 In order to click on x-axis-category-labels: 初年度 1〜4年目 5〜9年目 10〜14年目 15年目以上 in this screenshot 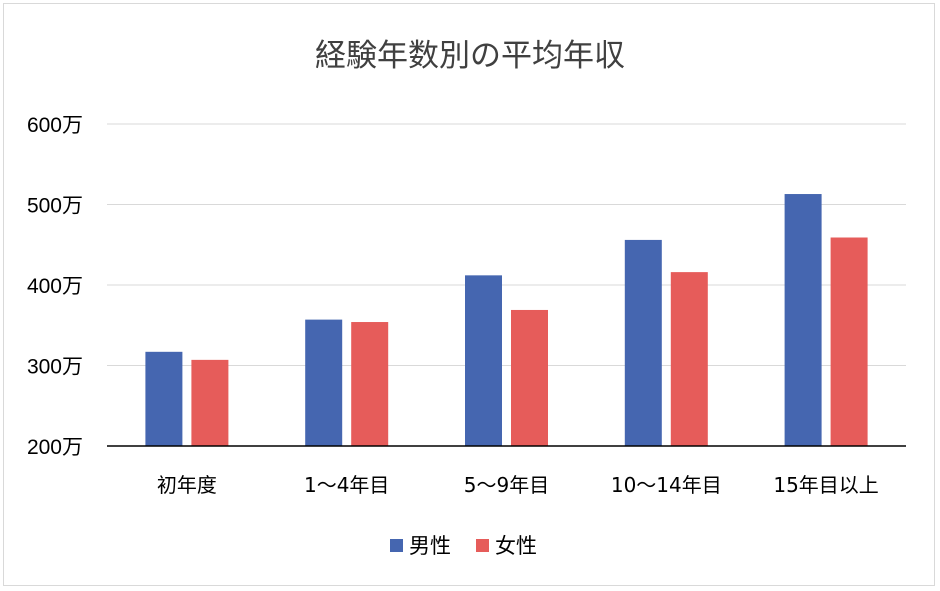, I will do `click(518, 485)`.